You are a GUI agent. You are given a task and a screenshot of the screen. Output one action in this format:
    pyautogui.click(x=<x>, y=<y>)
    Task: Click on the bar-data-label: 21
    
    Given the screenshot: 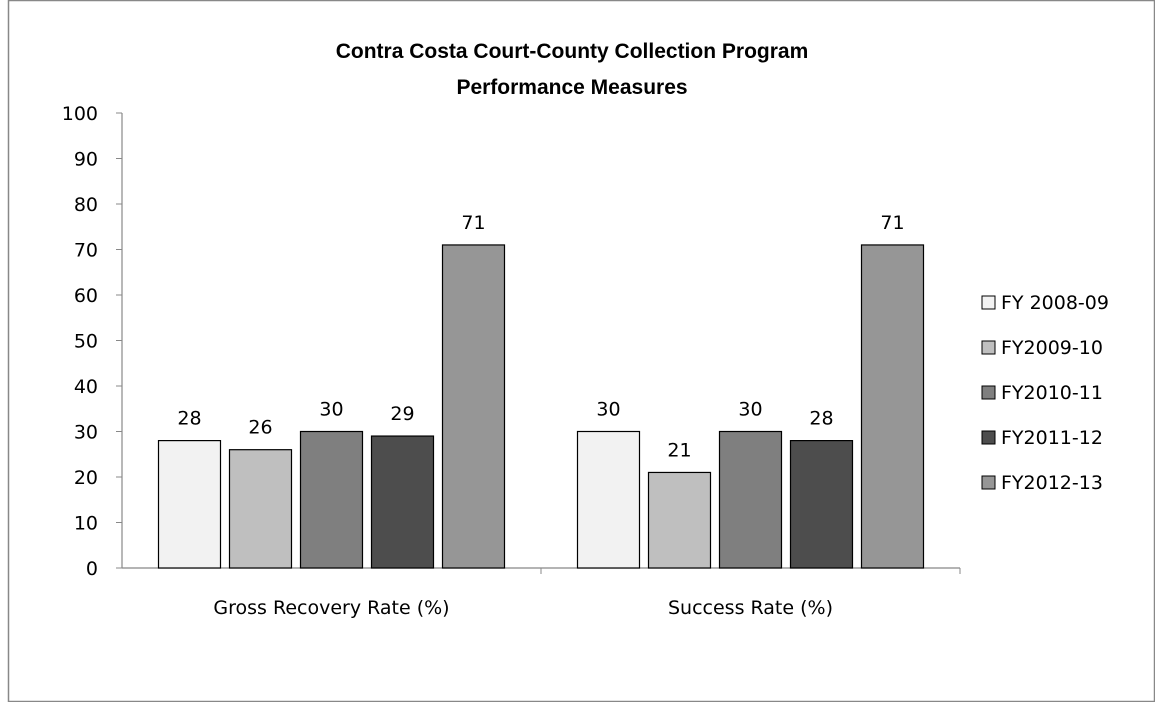 What is the action you would take?
    pyautogui.click(x=679, y=450)
    